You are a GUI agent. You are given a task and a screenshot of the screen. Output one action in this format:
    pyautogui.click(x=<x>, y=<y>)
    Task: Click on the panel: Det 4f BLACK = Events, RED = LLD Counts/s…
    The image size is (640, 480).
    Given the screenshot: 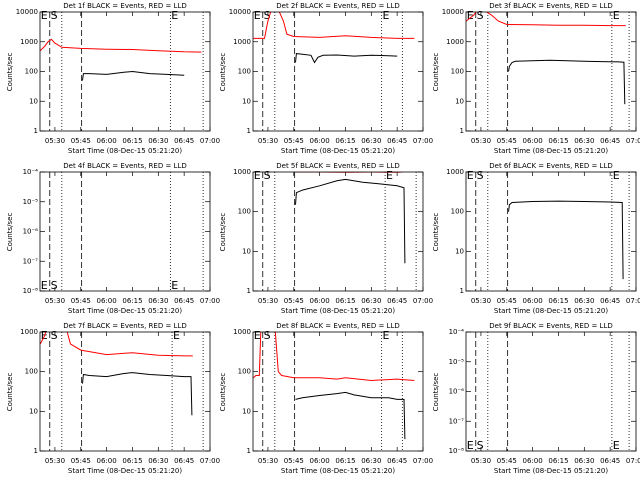 What is the action you would take?
    pyautogui.click(x=113, y=238)
    